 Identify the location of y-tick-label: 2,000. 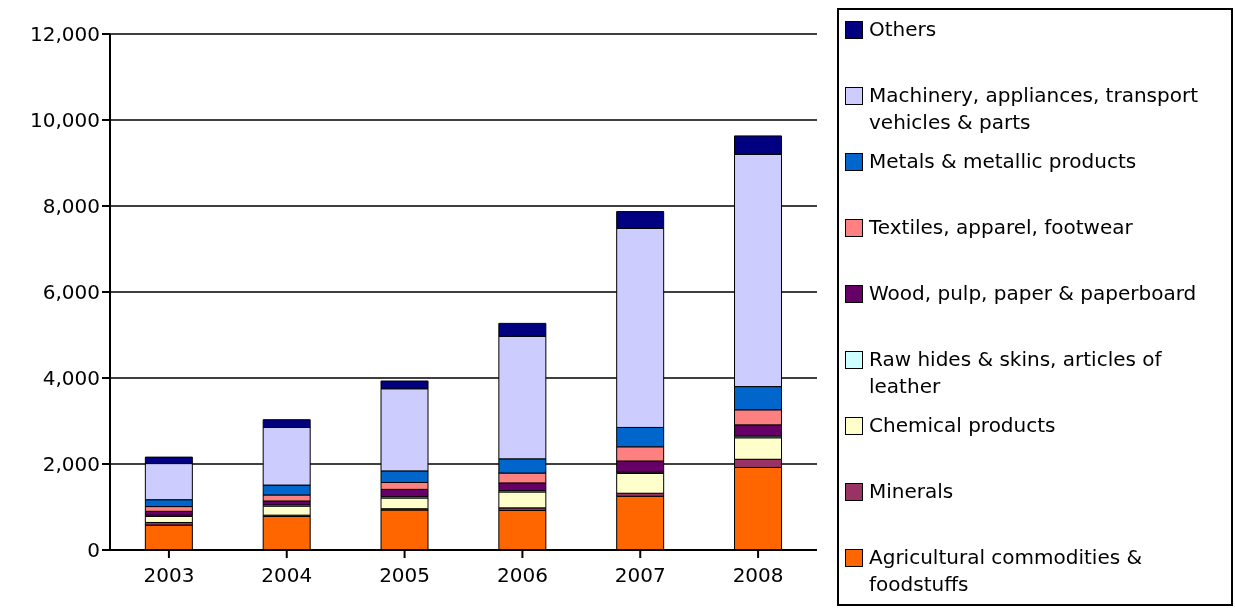
(71, 464).